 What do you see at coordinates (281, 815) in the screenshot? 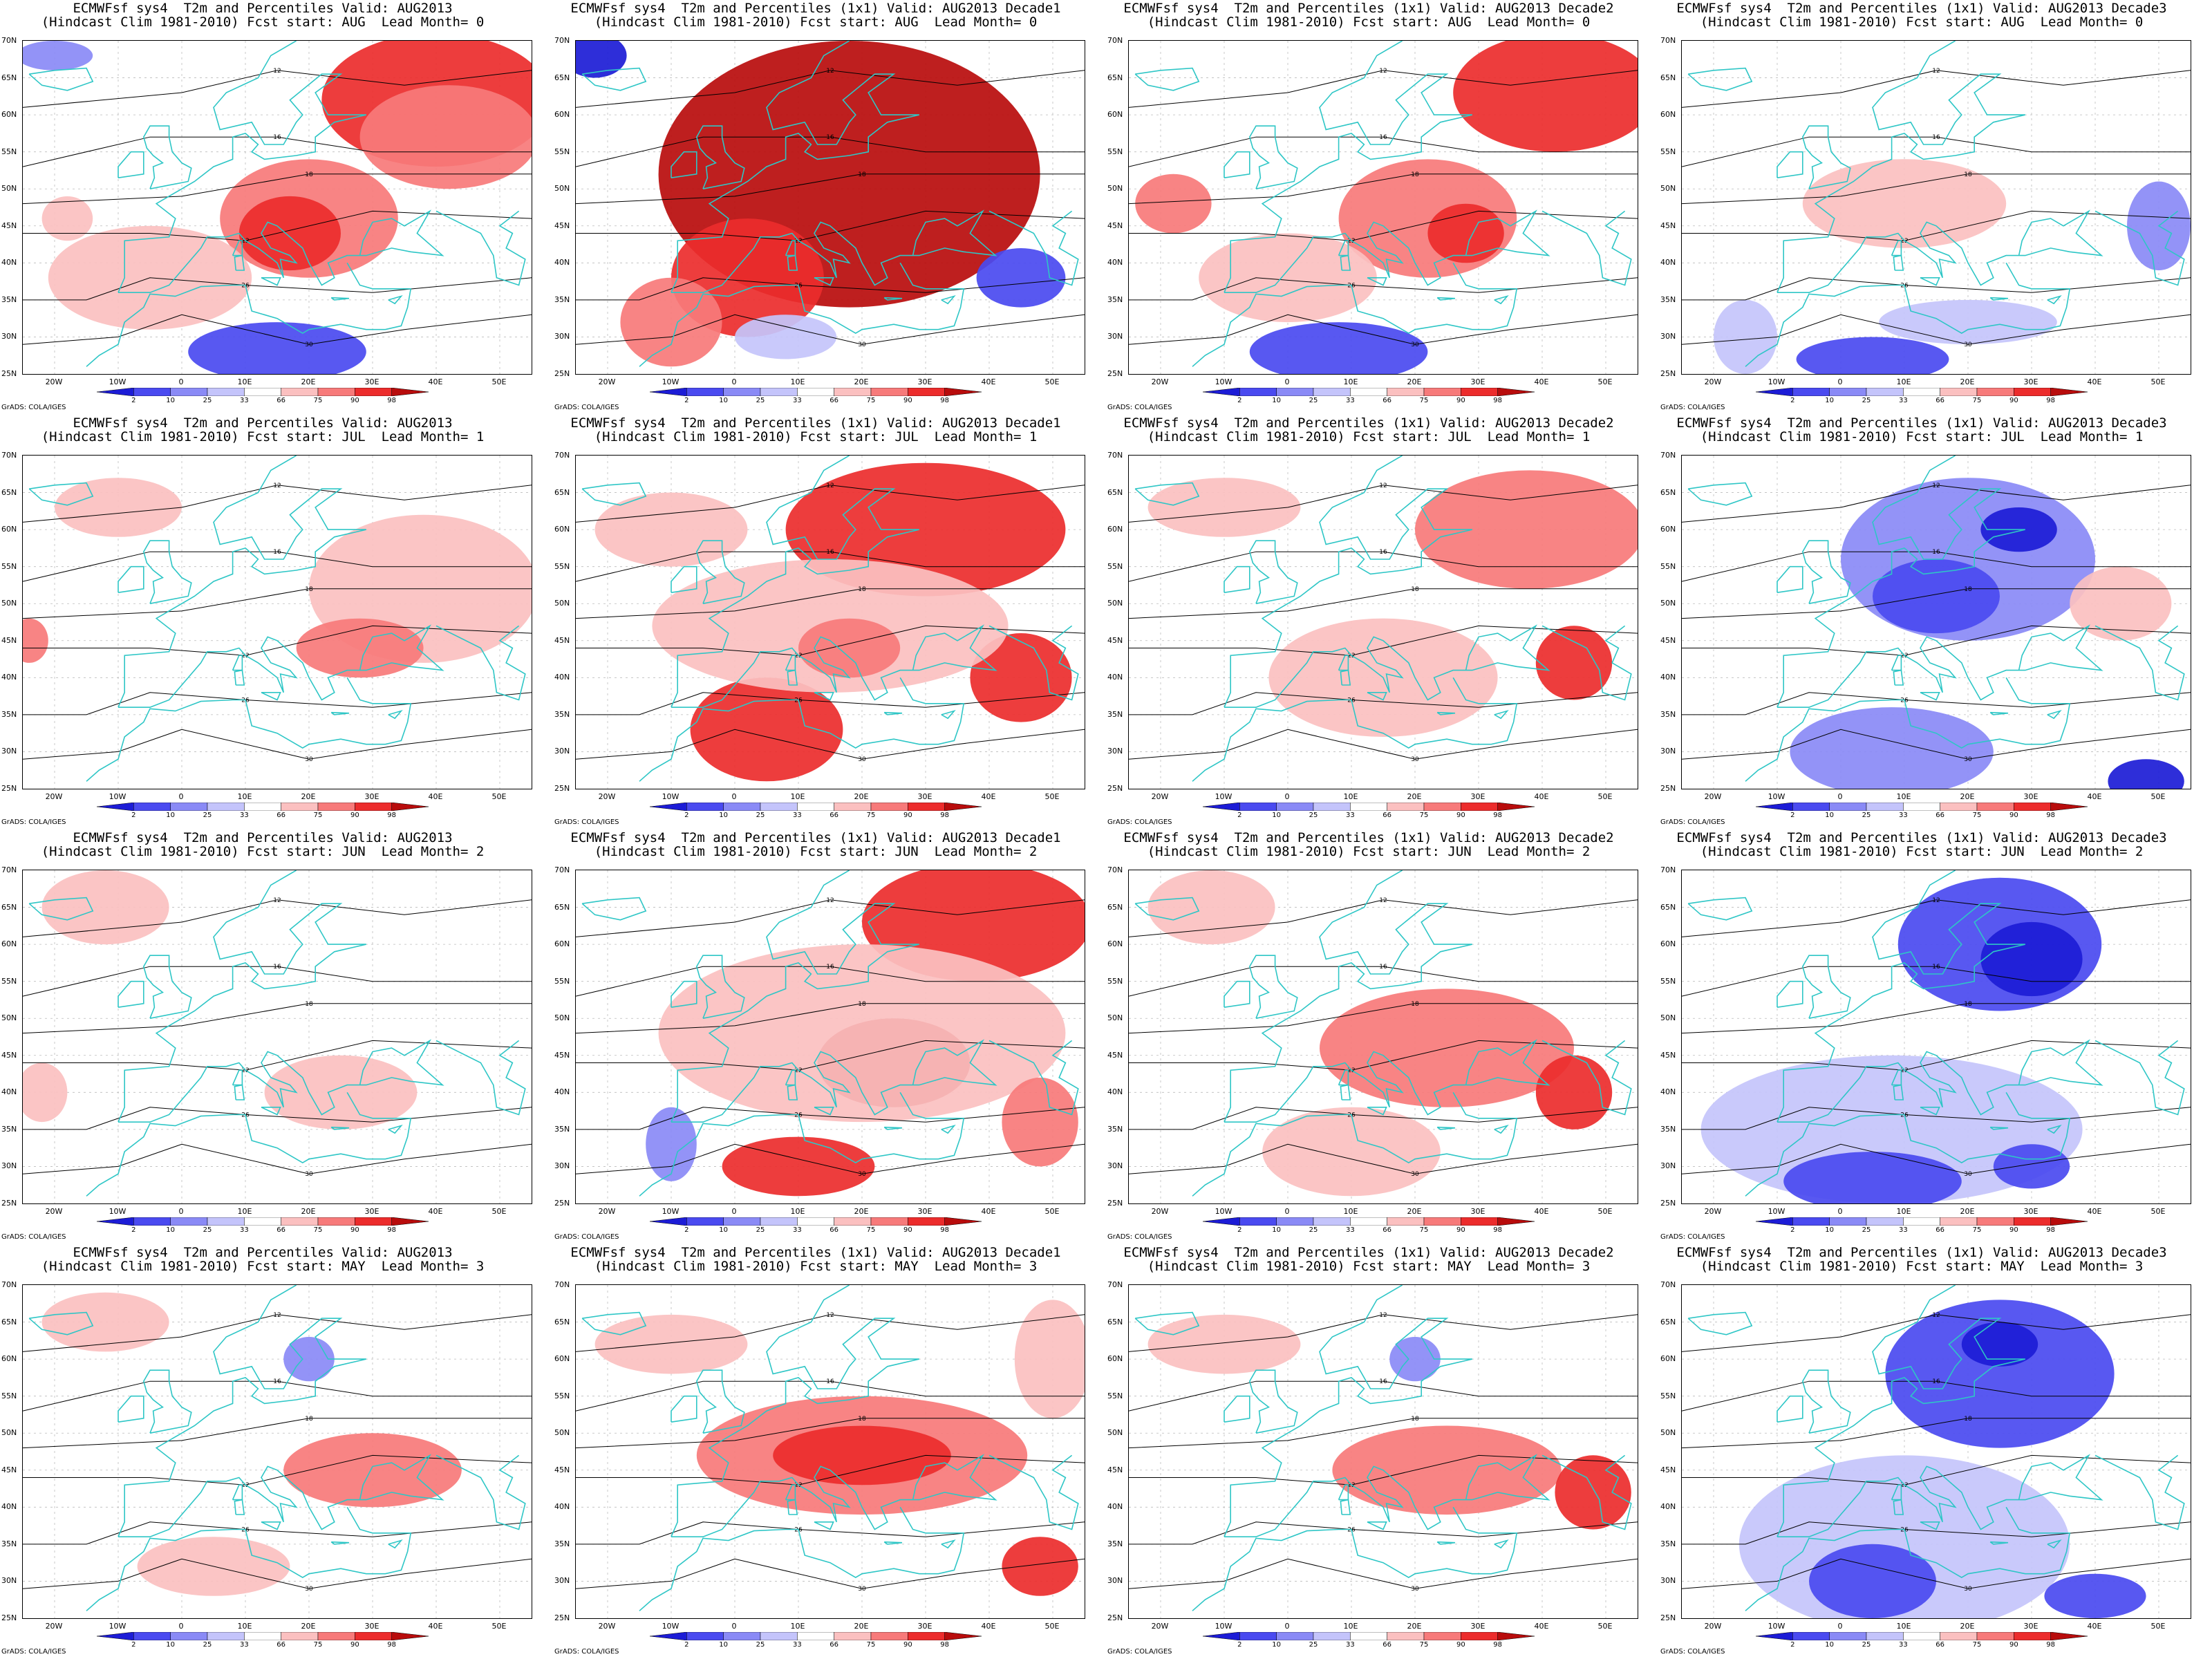
I see `colorbar-label: 66` at bounding box center [281, 815].